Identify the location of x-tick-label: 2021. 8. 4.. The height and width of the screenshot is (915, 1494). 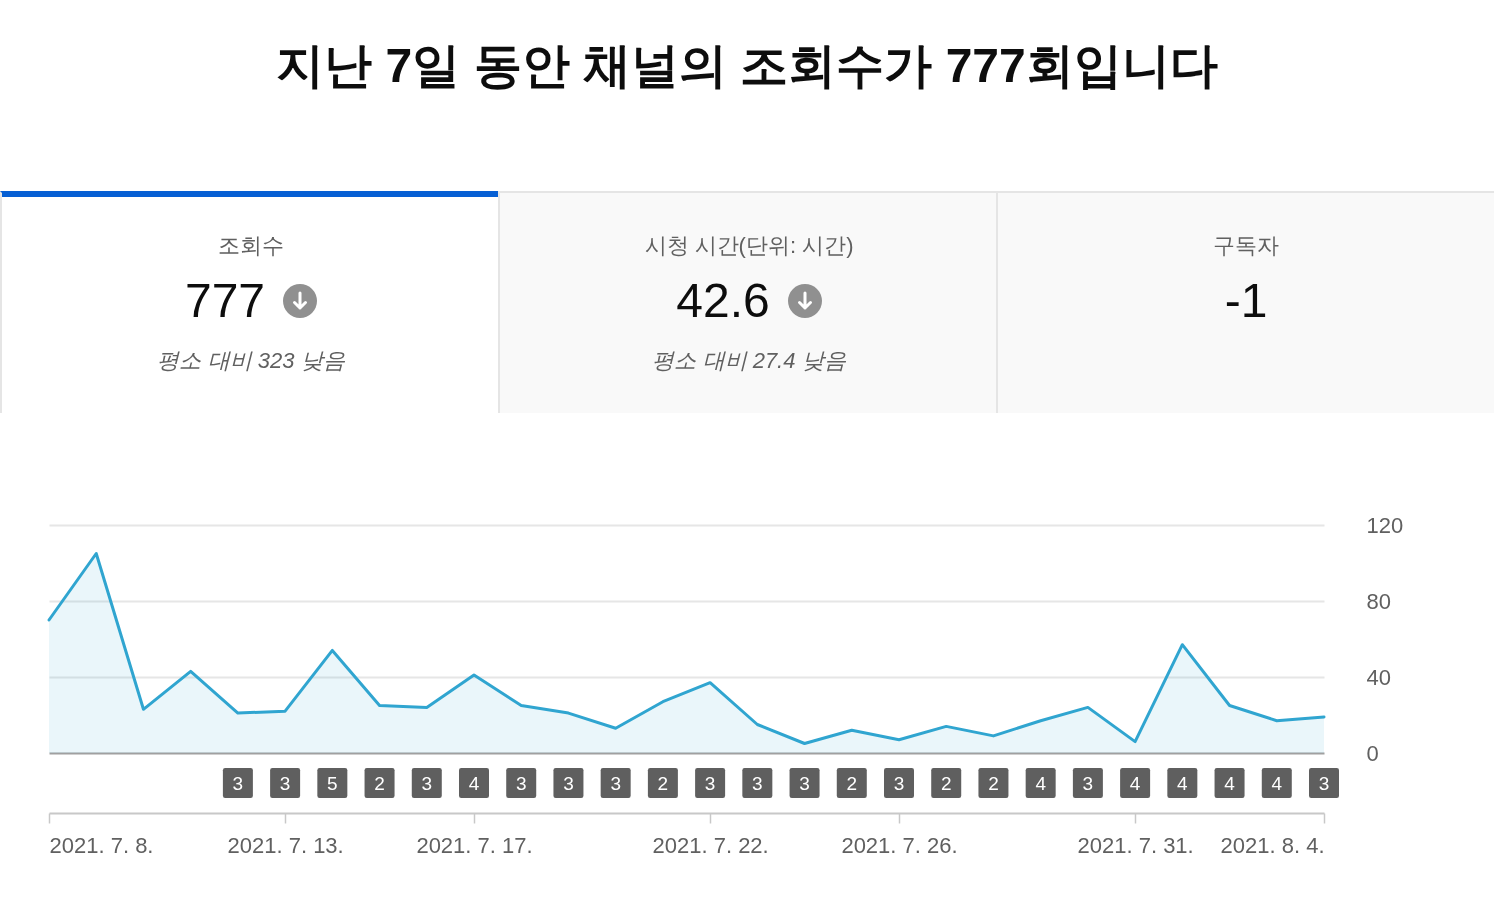
(1272, 845).